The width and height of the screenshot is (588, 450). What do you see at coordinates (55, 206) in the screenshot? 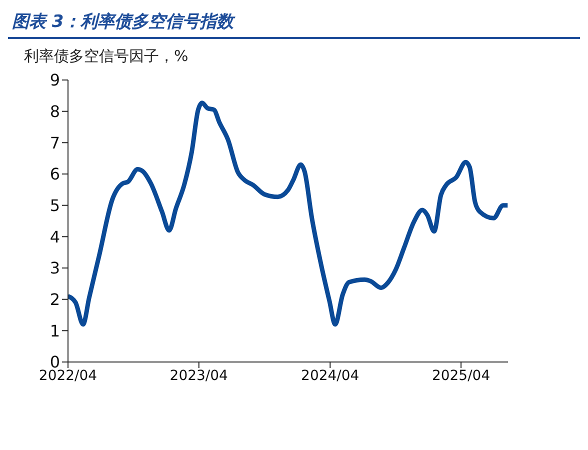
I see `y-tick-label: 5` at bounding box center [55, 206].